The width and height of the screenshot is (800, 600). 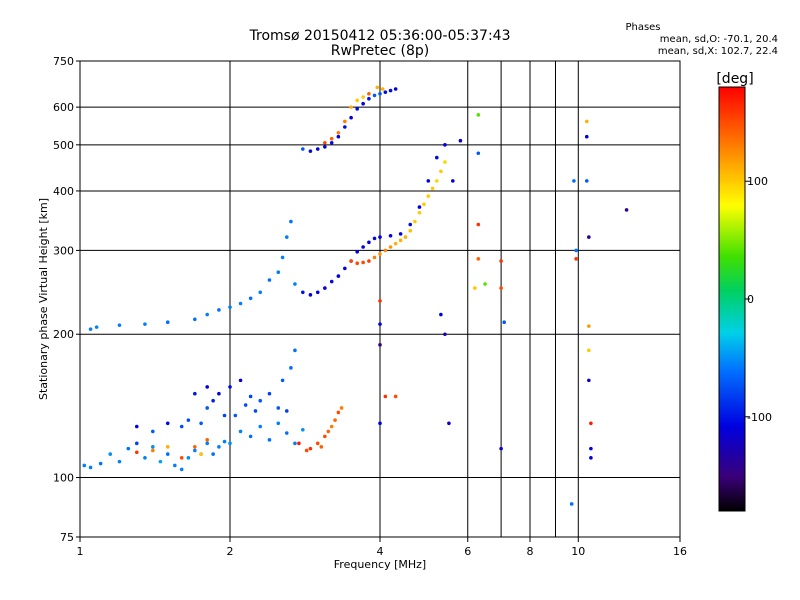 I want to click on x-tick-label: 16, so click(x=680, y=551).